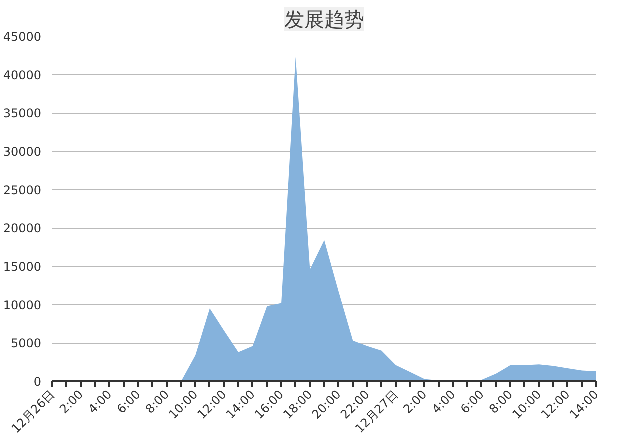 Image resolution: width=626 pixels, height=443 pixels. Describe the element at coordinates (22, 190) in the screenshot. I see `y-tick-label: 25000` at that location.